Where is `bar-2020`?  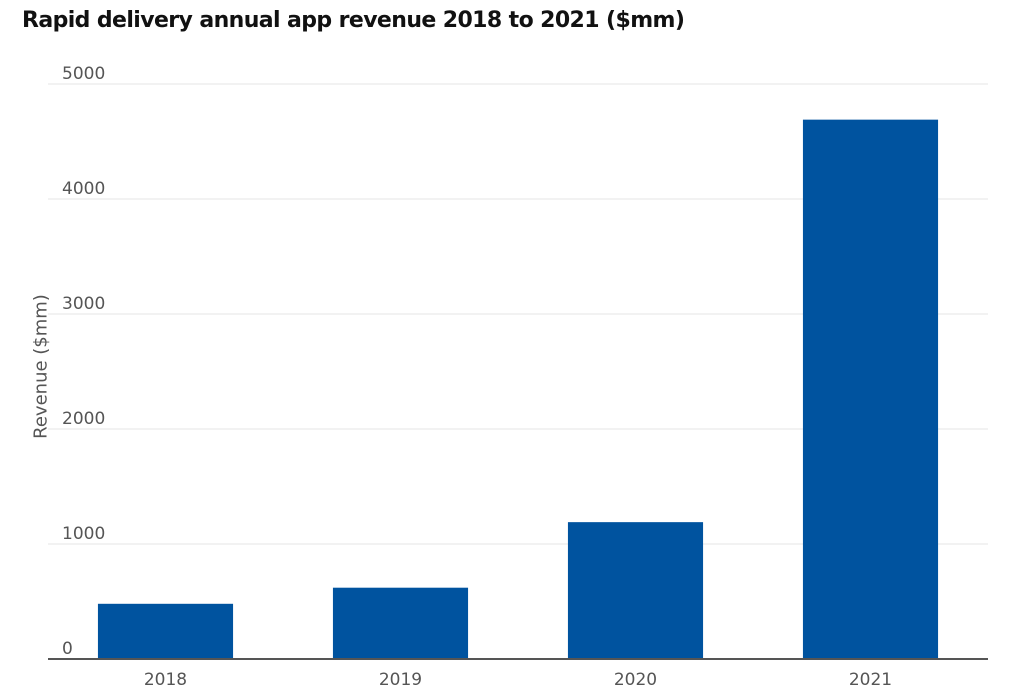 bar-2020 is located at coordinates (635, 590).